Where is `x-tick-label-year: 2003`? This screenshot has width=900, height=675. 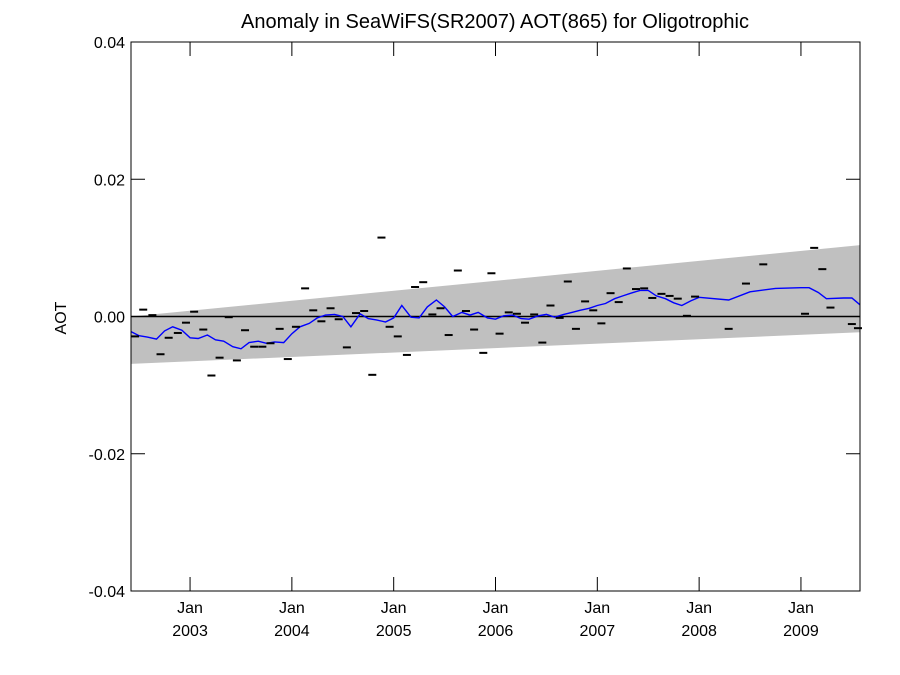 x-tick-label-year: 2003 is located at coordinates (190, 631).